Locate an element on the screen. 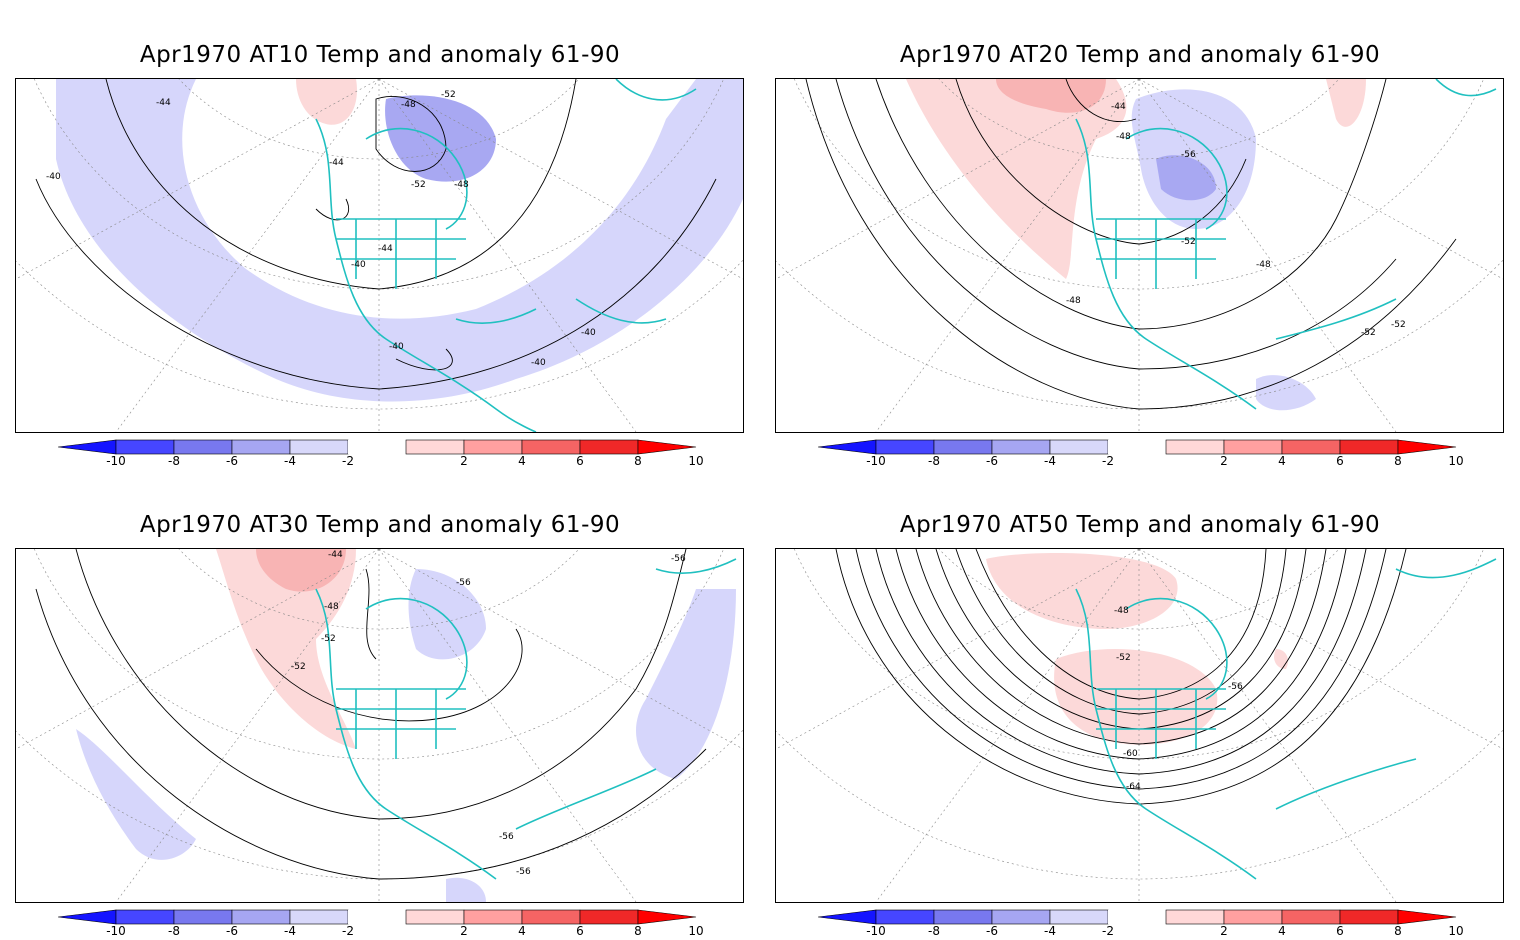 Image resolution: width=1520 pixels, height=940 pixels. contour-labels: -44 -48 -56 -52 -52 -56 -56 -56 is located at coordinates (488, 713).